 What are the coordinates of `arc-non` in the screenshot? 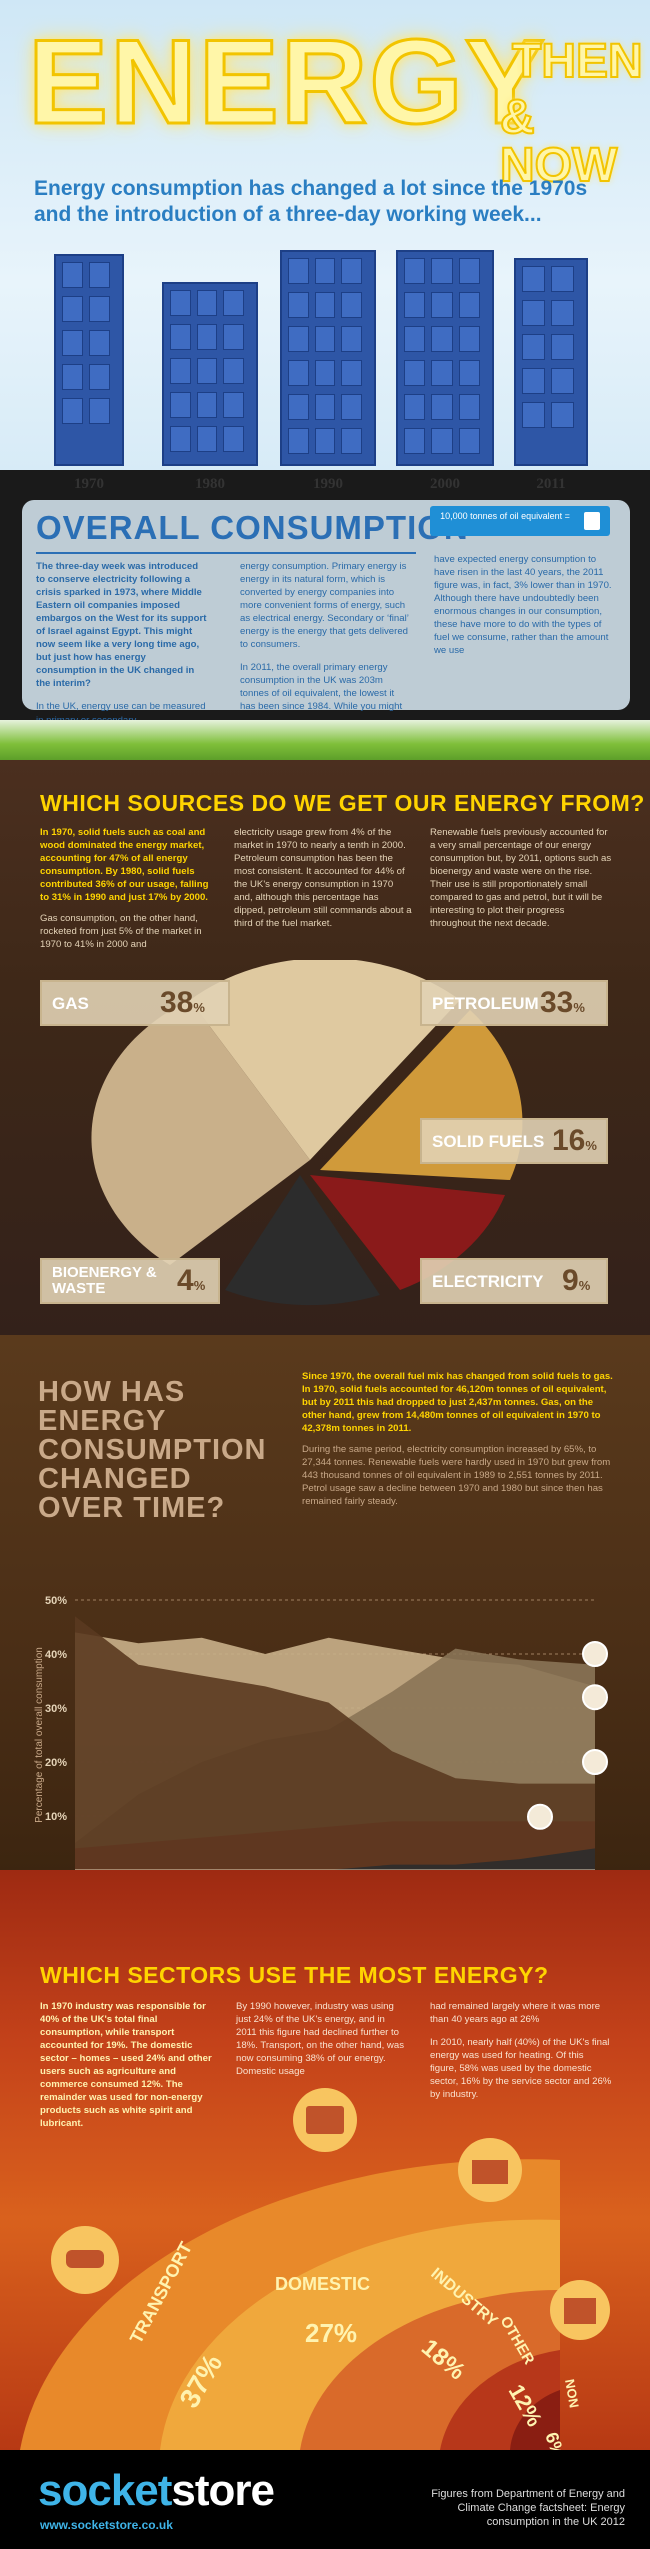 It's located at (535, 2420).